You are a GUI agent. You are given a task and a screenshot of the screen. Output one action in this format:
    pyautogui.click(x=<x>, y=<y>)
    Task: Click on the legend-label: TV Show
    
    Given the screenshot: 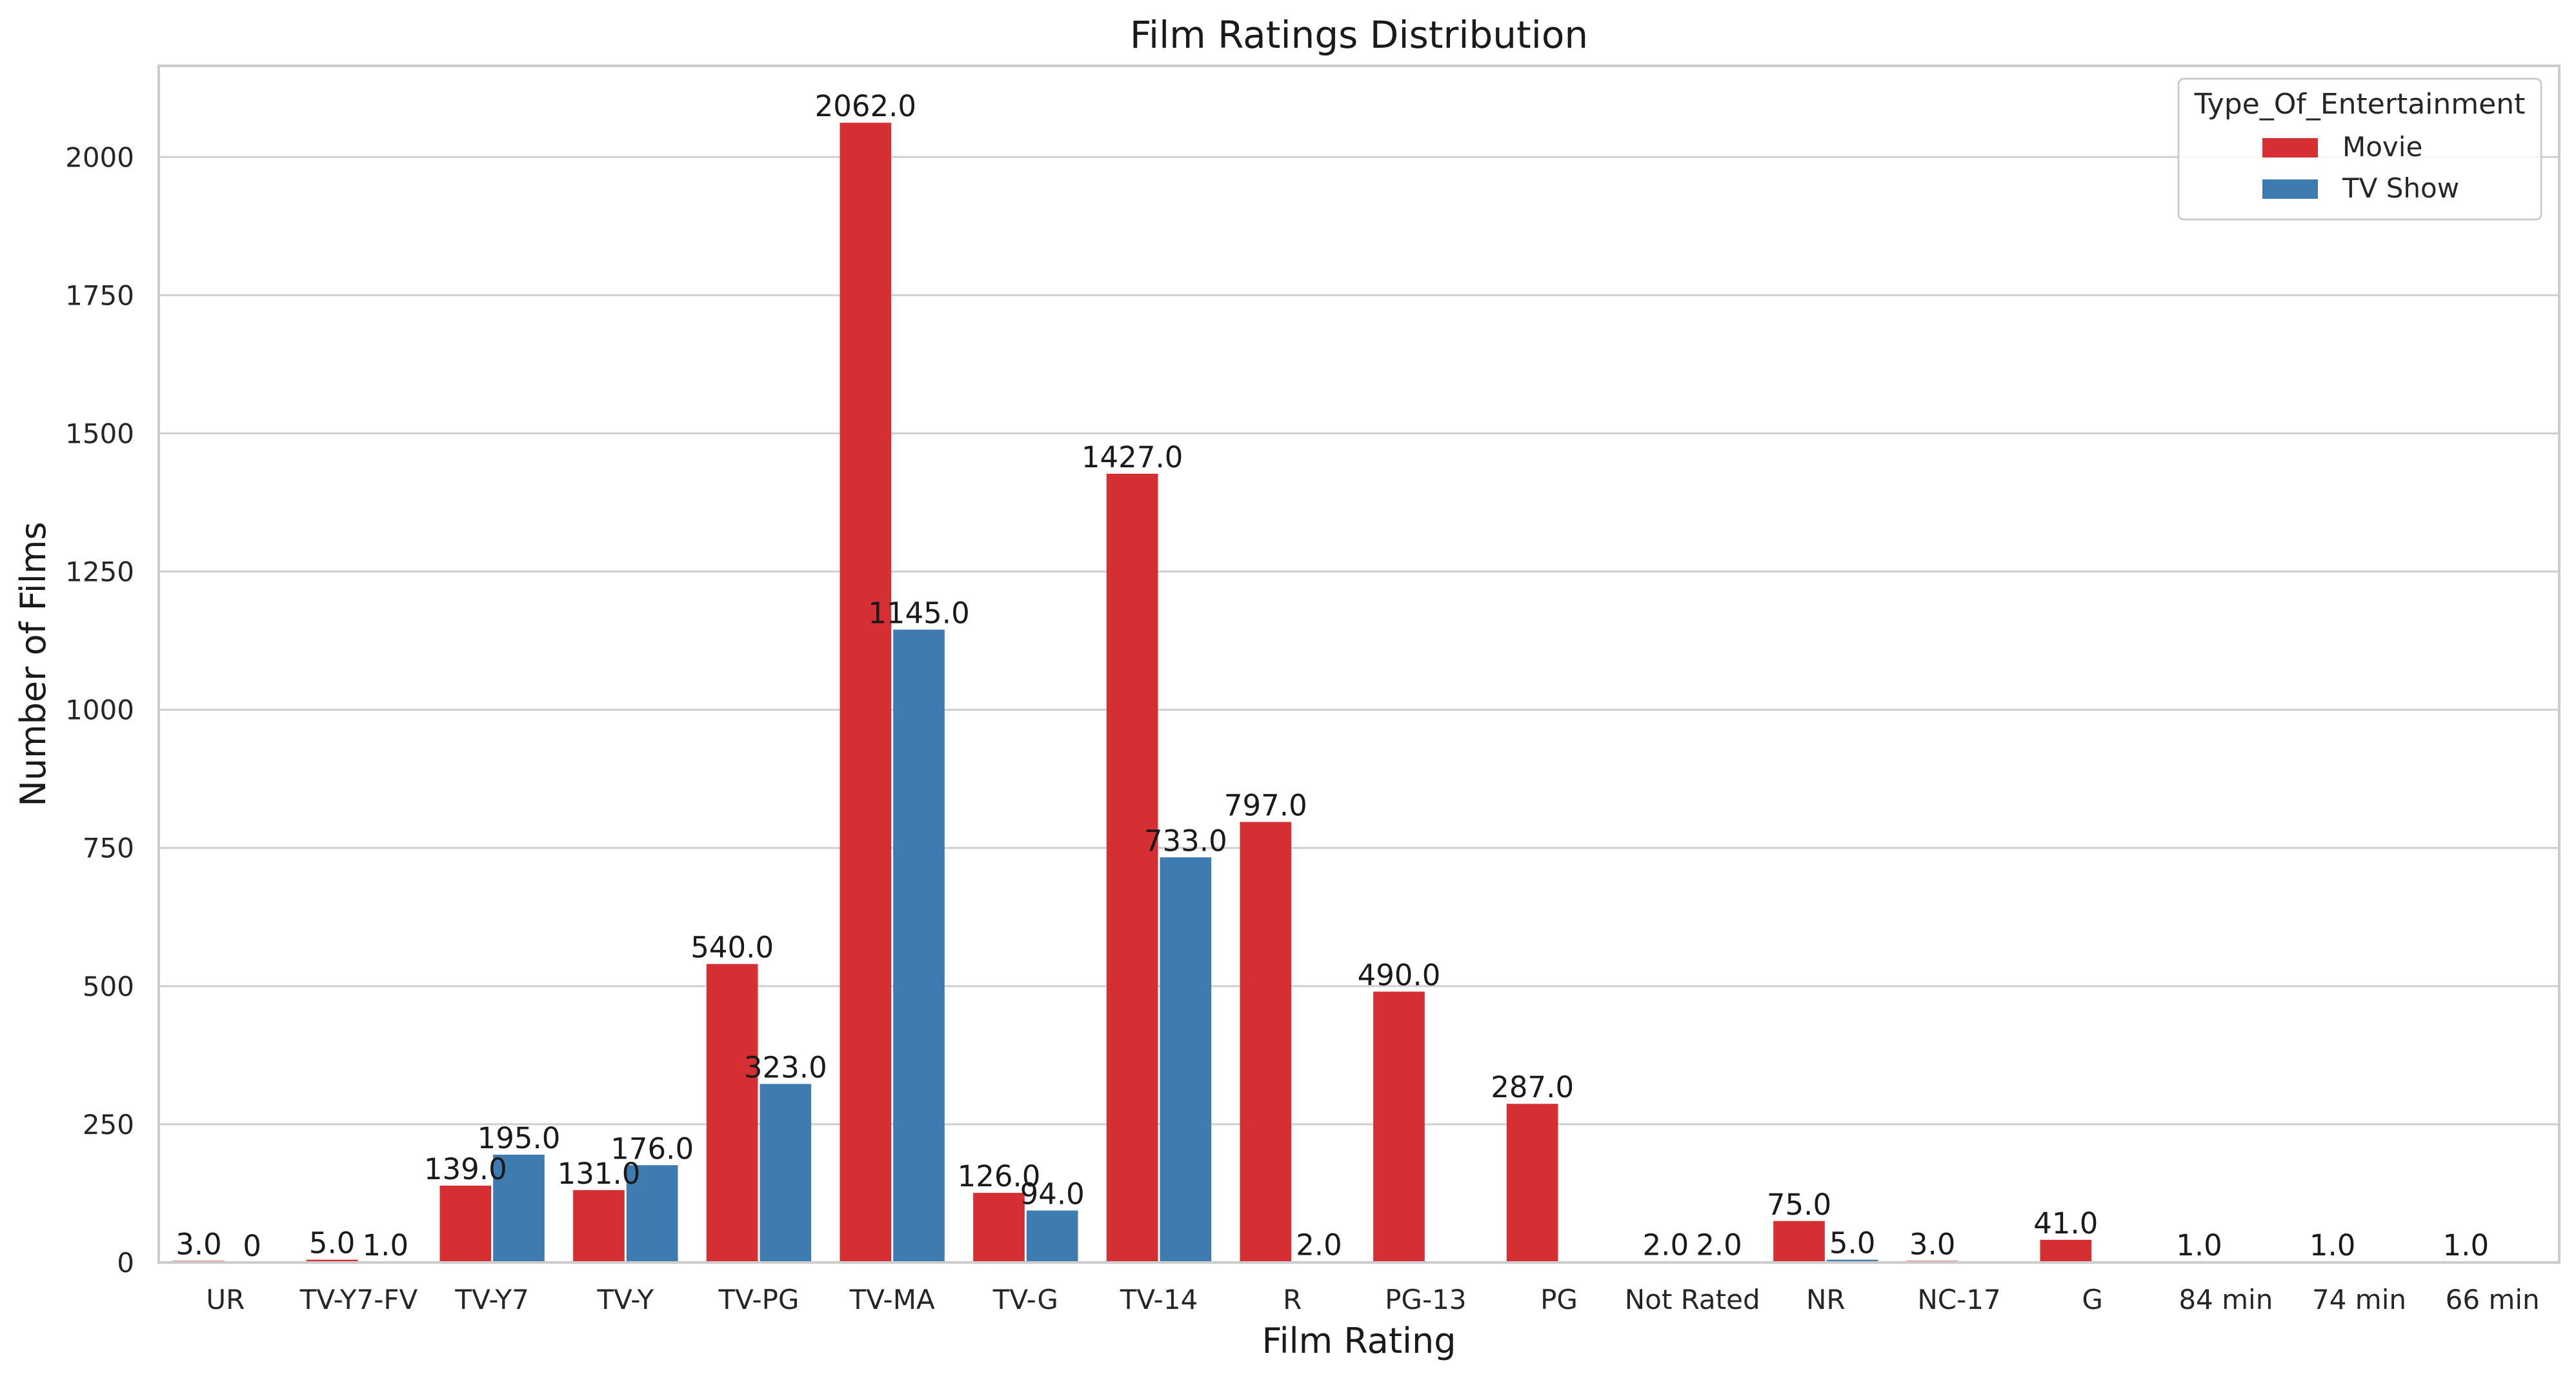 What is the action you would take?
    pyautogui.click(x=2400, y=188)
    